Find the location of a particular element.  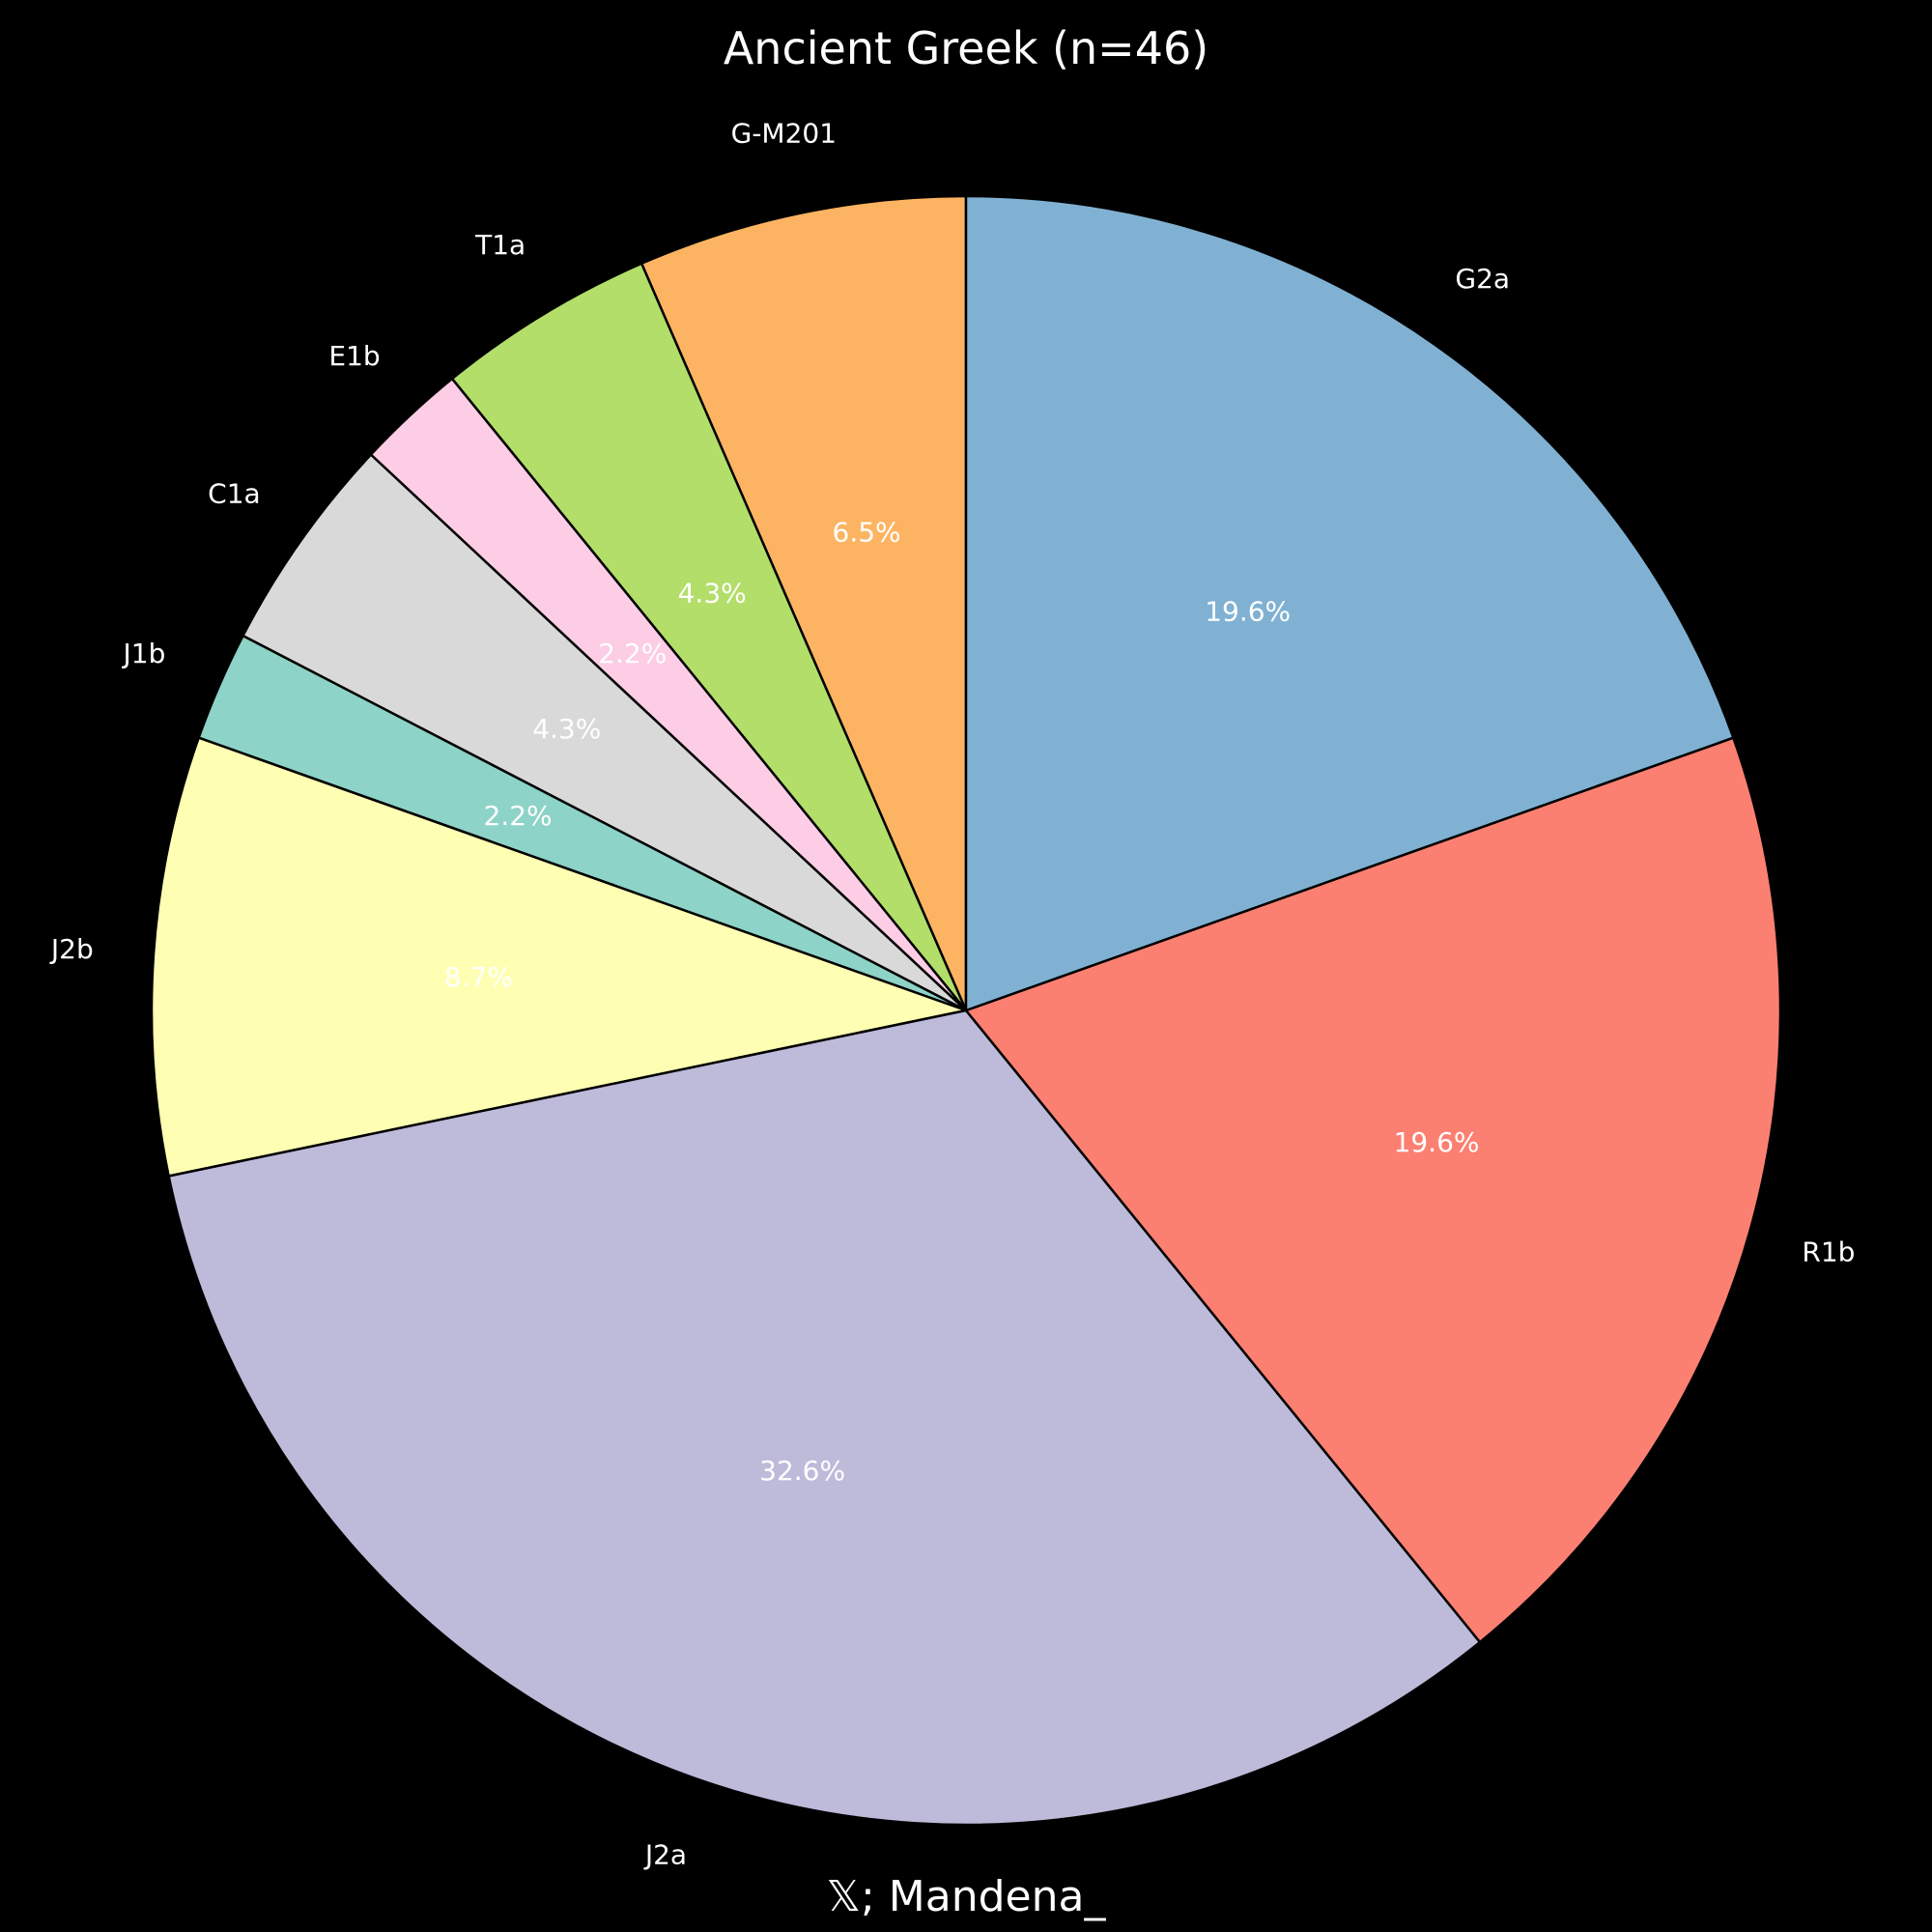

slice-percent-j2a: 32.6% is located at coordinates (802, 1471).